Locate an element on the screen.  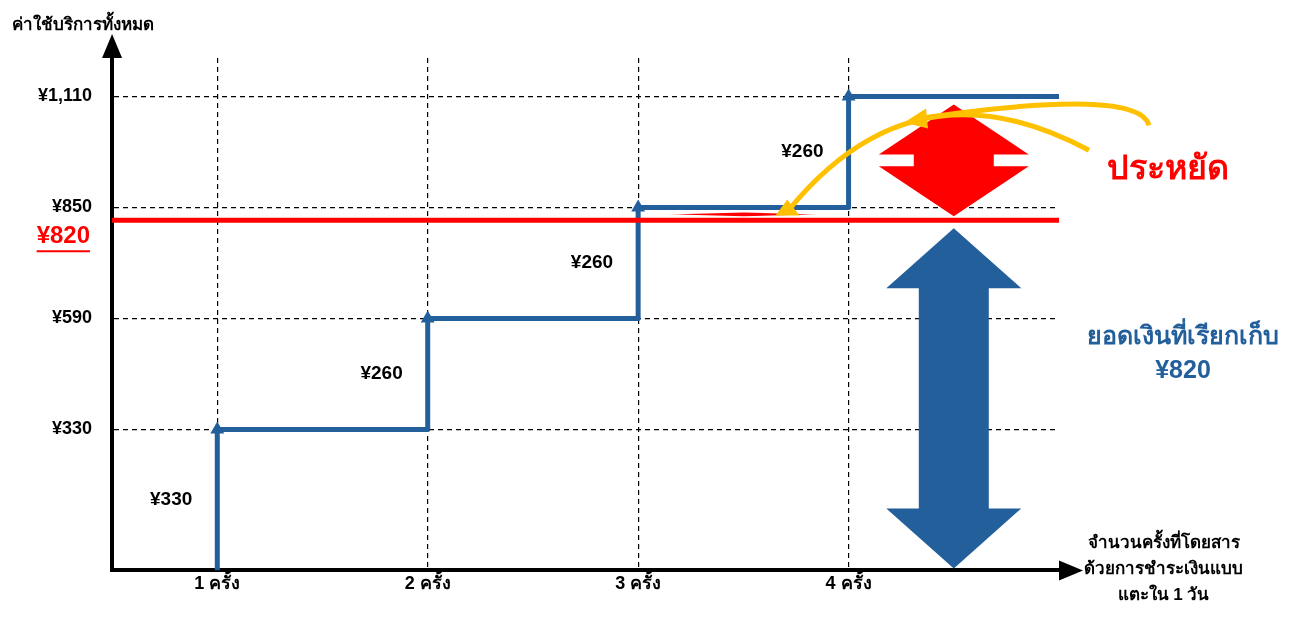
y-tick-label: ¥590 is located at coordinates (72, 317).